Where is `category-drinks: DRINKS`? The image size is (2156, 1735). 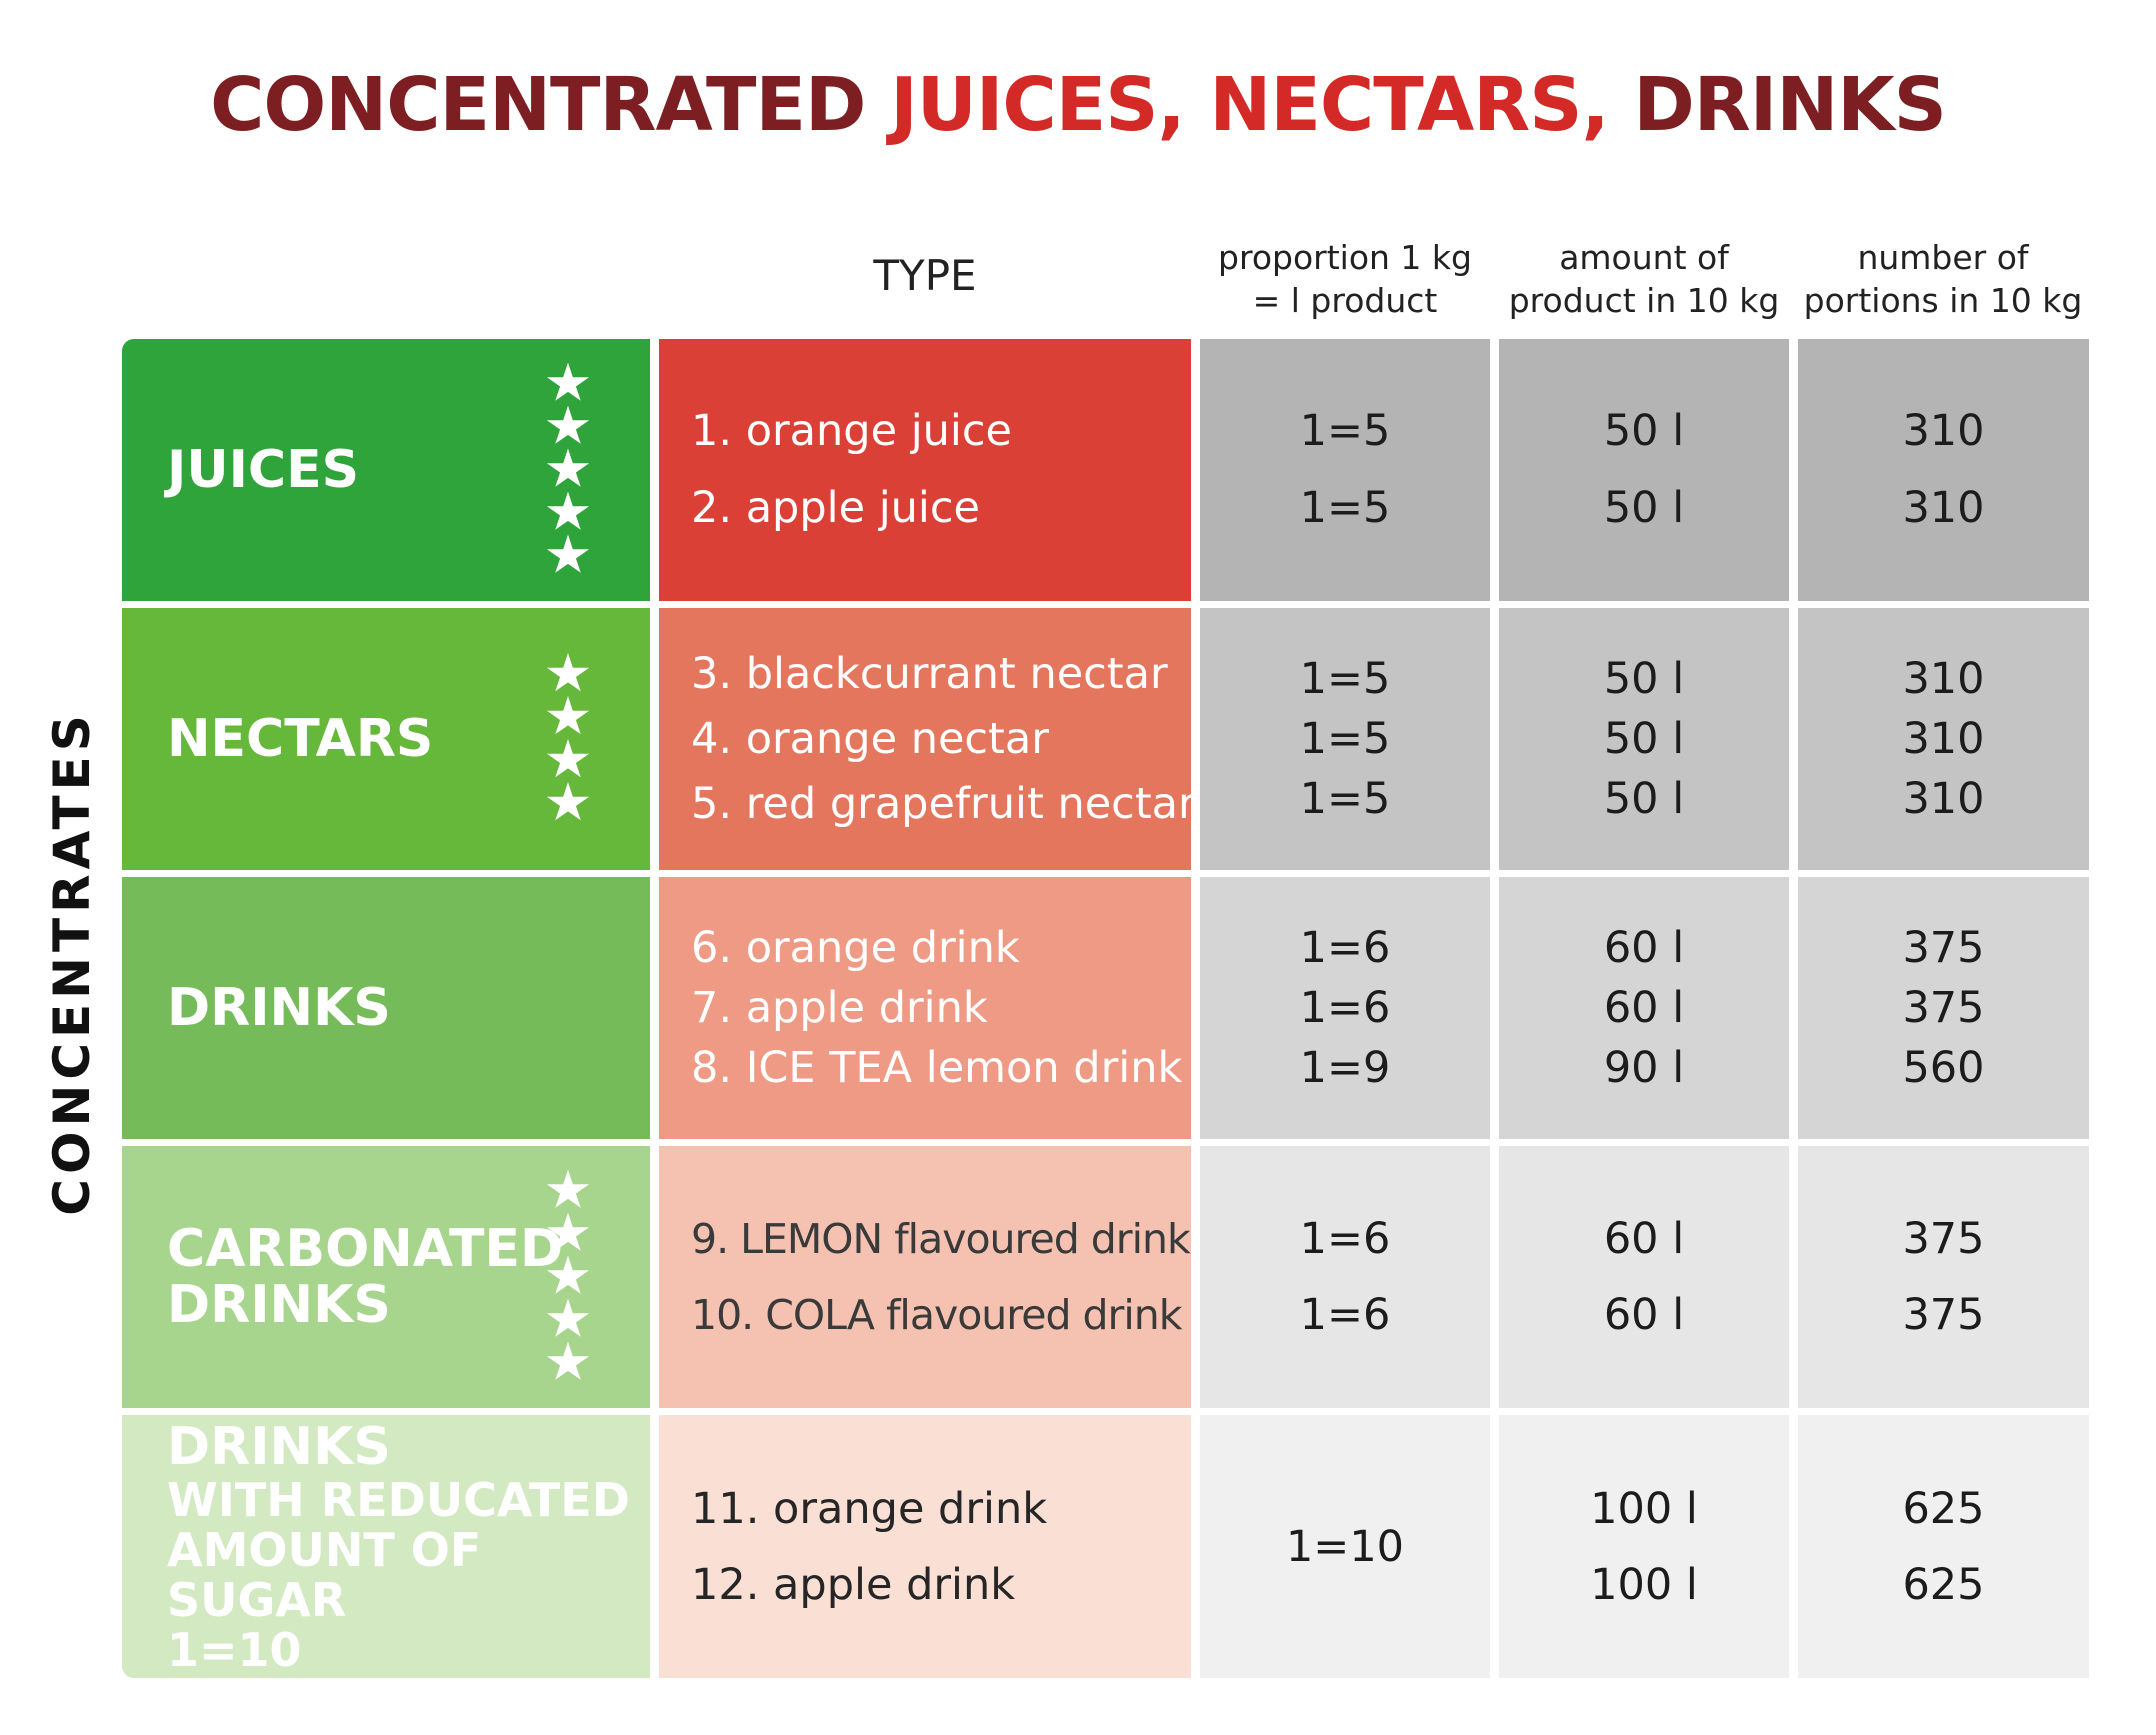 category-drinks: DRINKS is located at coordinates (386, 1008).